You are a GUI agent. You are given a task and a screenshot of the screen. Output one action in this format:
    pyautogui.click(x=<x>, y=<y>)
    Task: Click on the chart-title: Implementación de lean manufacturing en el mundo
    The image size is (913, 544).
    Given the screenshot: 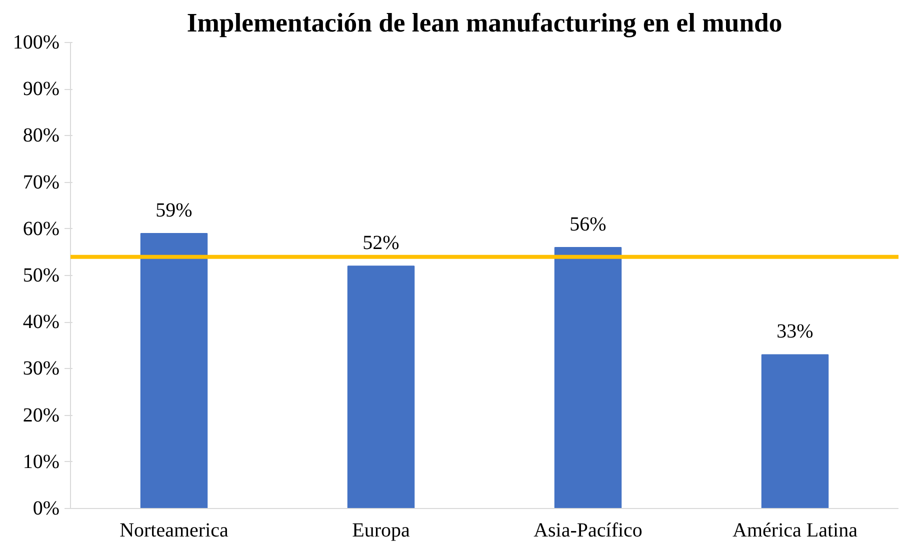 What is the action you would take?
    pyautogui.click(x=484, y=23)
    